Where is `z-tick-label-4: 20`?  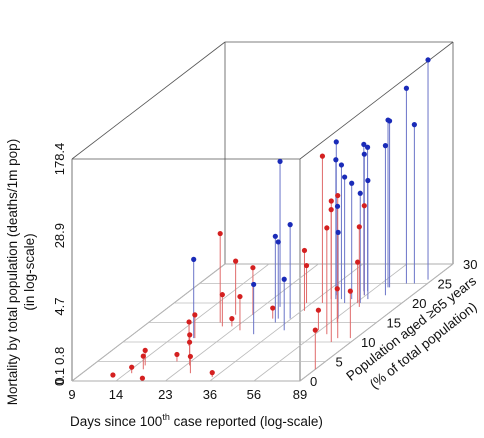
z-tick-label-4: 20 is located at coordinates (419, 303).